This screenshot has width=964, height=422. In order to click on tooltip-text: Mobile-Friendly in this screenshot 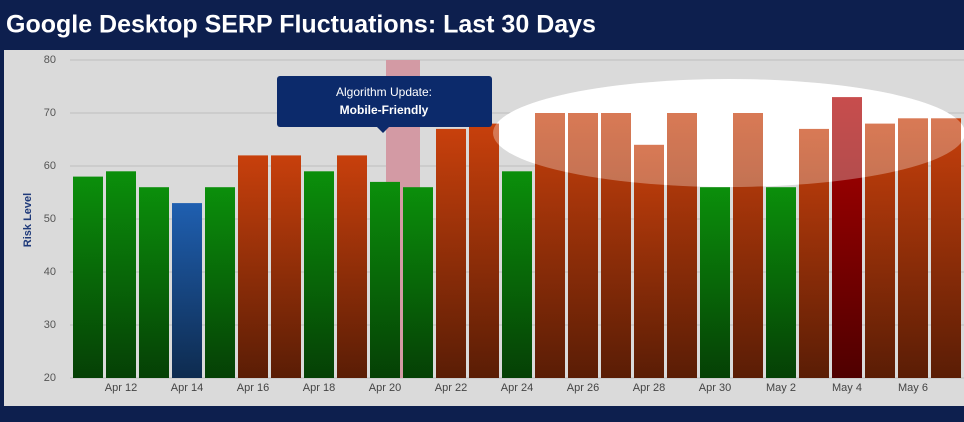, I will do `click(384, 110)`.